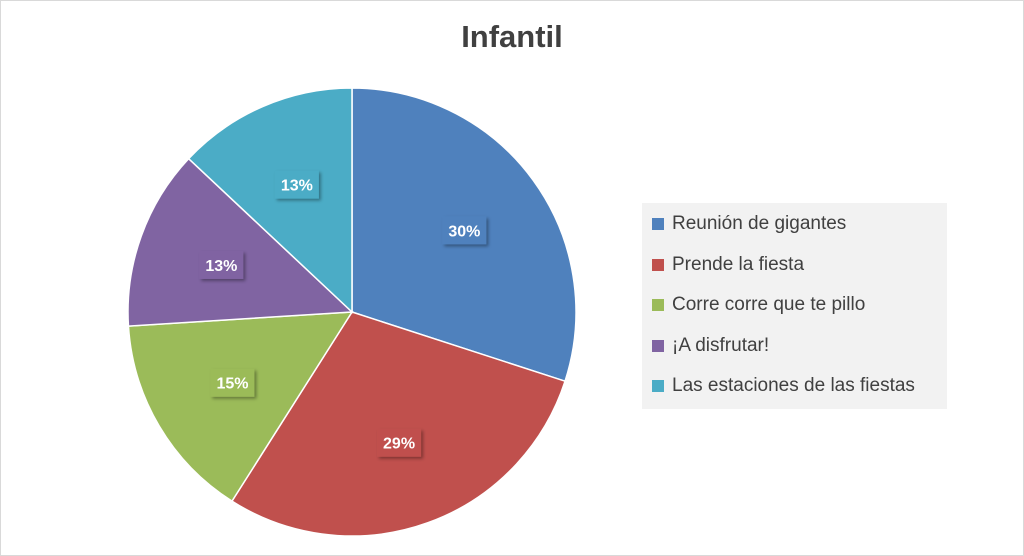 Image resolution: width=1024 pixels, height=556 pixels. I want to click on legend-label: Las estaciones de las fiestas, so click(793, 385).